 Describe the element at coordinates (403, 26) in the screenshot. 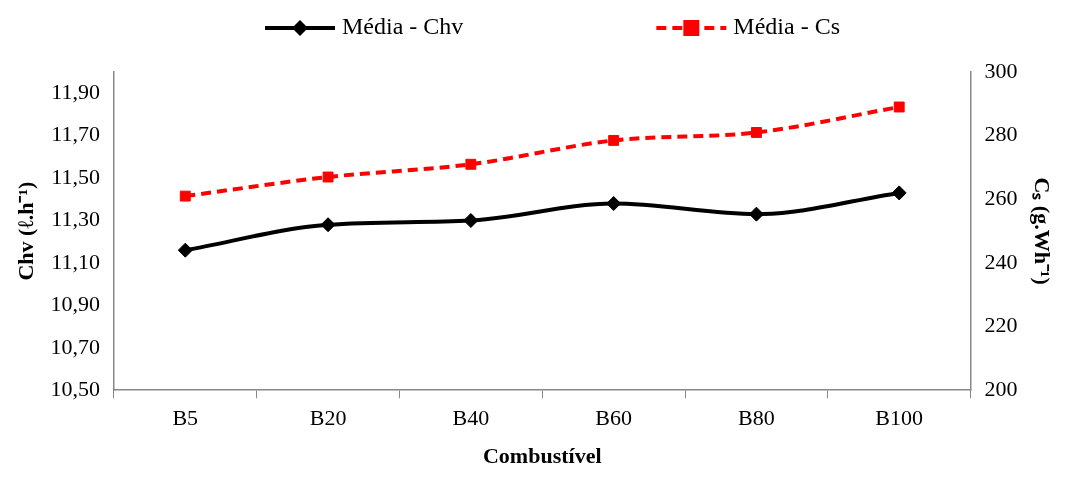

I see `legend-label: Média - Chv` at that location.